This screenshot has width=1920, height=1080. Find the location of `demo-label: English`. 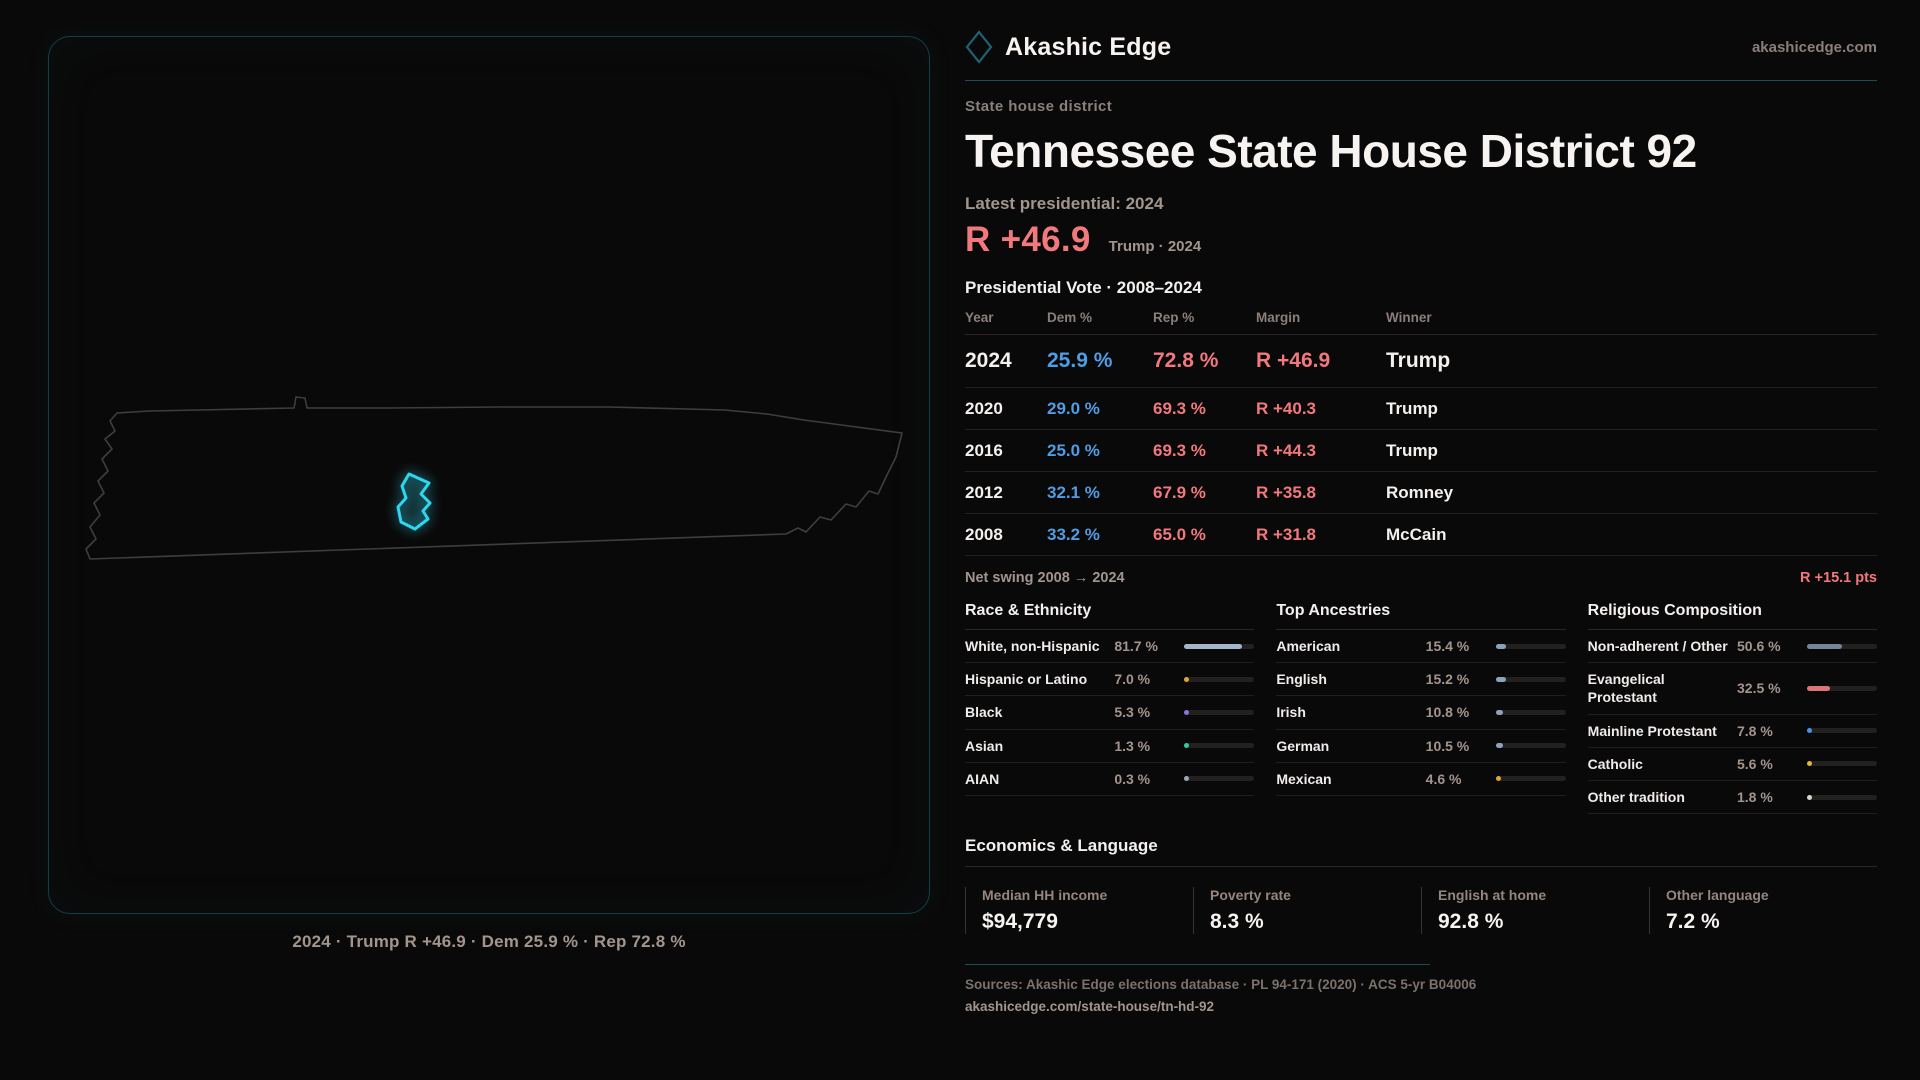

demo-label: English is located at coordinates (1301, 679).